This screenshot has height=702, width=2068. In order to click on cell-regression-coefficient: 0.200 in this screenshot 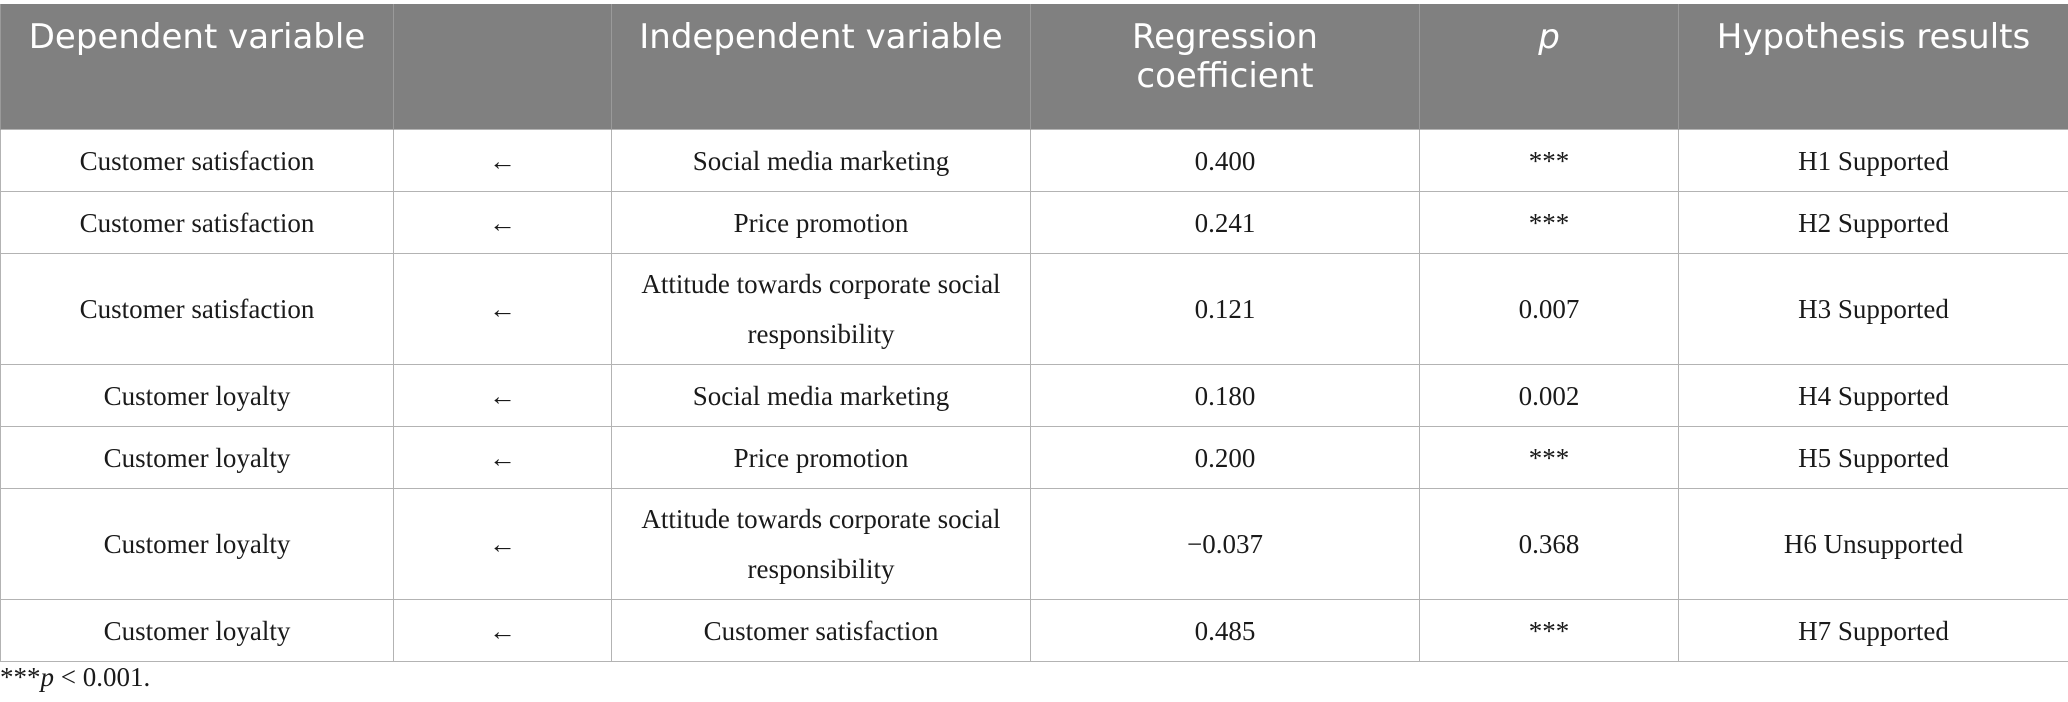, I will do `click(1225, 457)`.